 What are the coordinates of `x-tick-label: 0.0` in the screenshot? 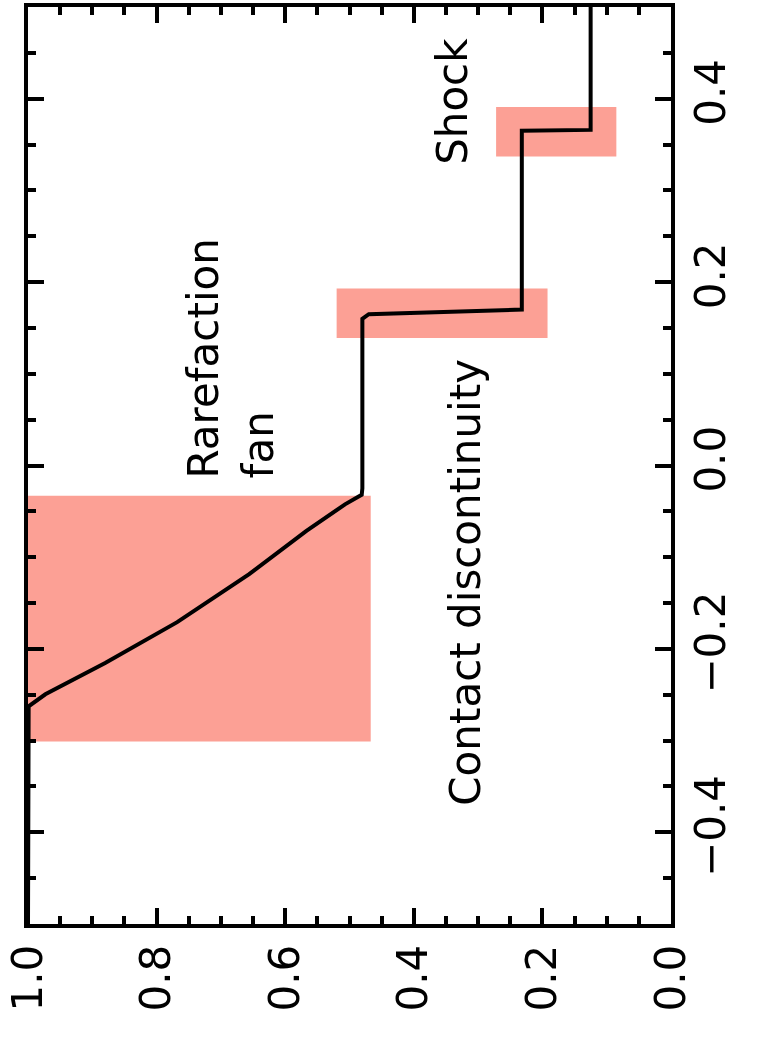 It's located at (670, 978).